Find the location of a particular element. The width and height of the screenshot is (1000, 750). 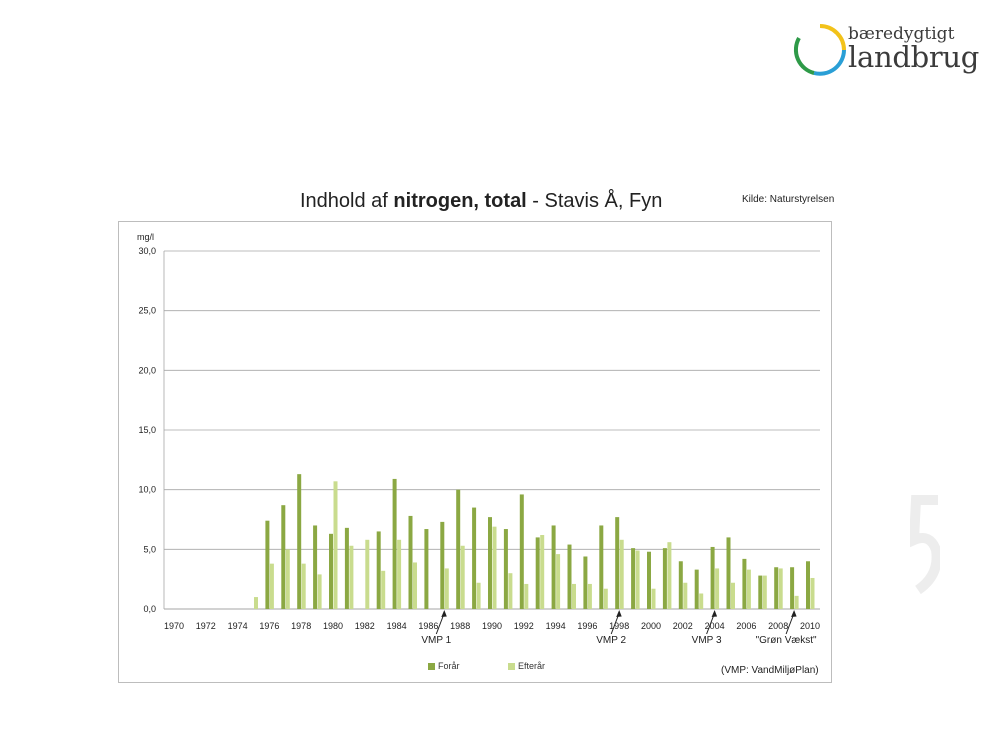

logo-ring-icon is located at coordinates (819, 50).